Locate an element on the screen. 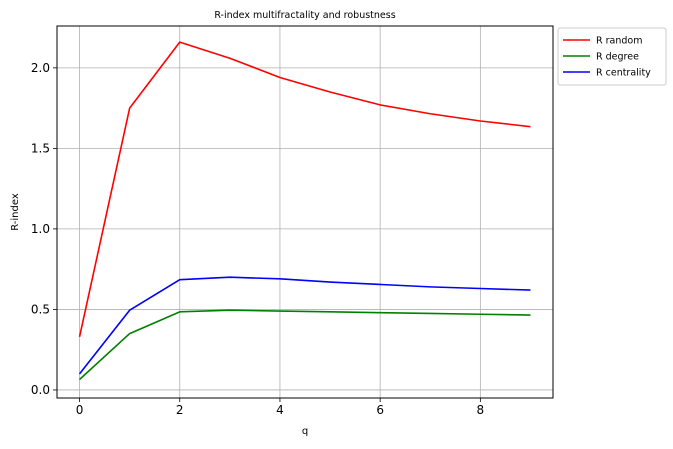 Image resolution: width=673 pixels, height=449 pixels. x-axis: 0 2 4 6 8 is located at coordinates (280, 407).